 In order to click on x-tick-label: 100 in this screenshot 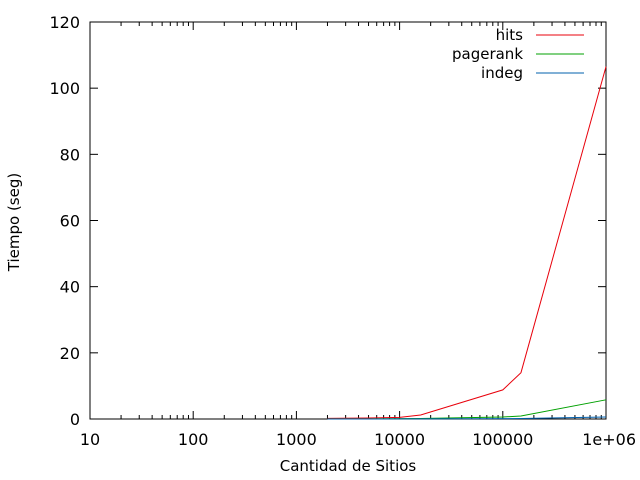, I will do `click(193, 439)`.